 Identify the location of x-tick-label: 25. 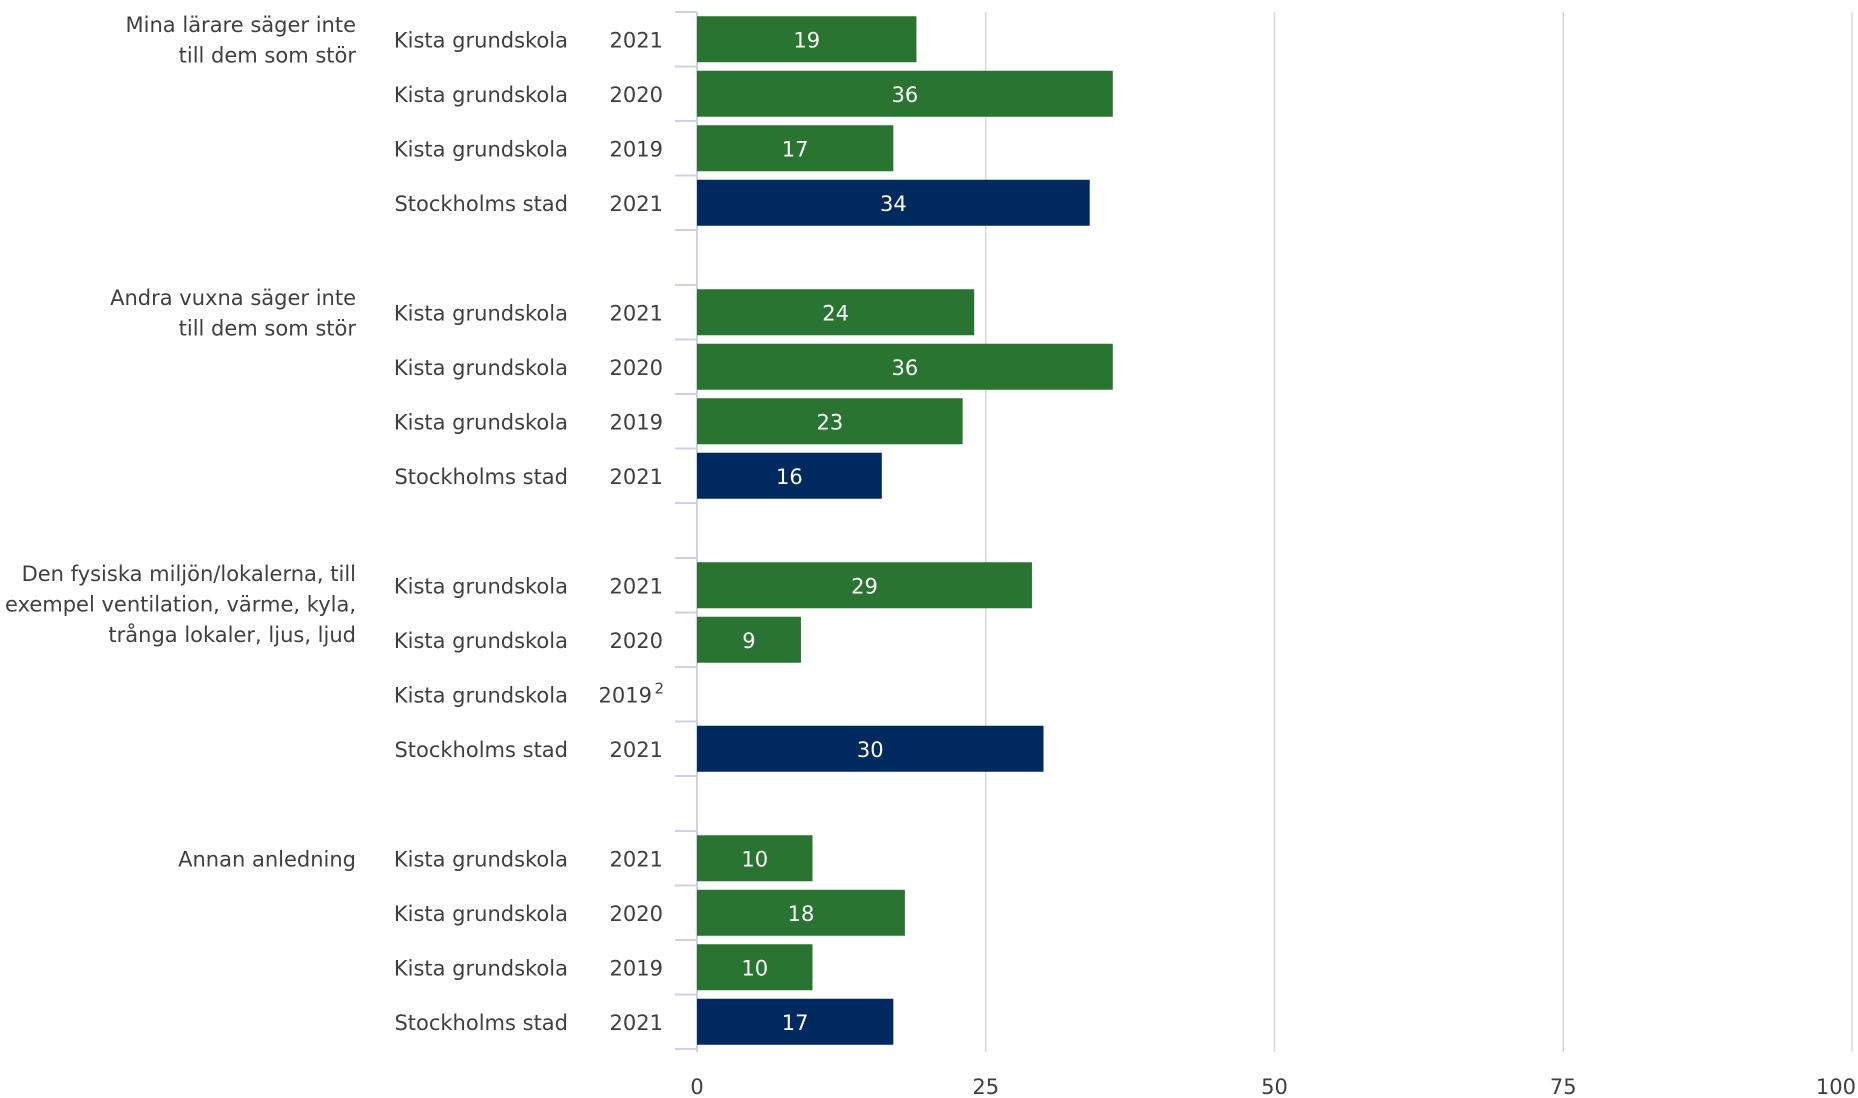
(985, 1086).